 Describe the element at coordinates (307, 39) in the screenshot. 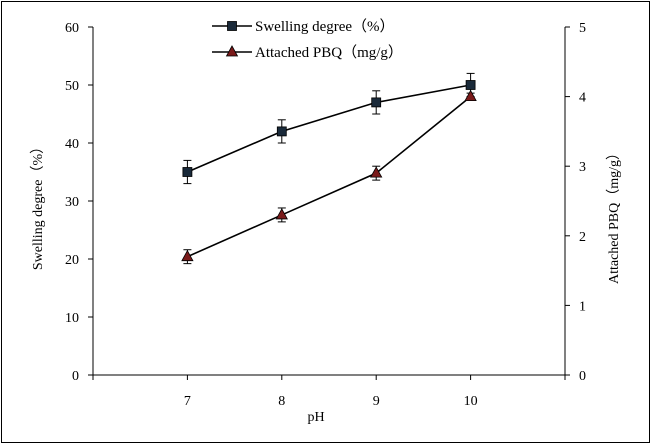

I see `legend: Swelling degree（%） Attached PBQ（mg/g）` at that location.